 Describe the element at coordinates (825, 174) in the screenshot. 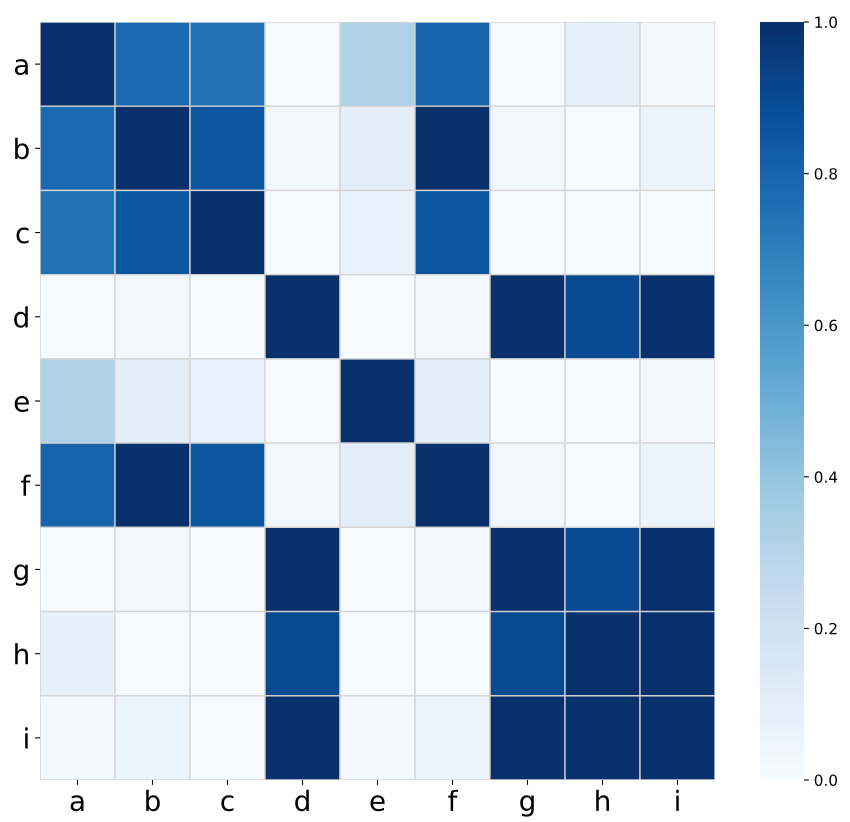

I see `color-bar-label: 0.8` at that location.